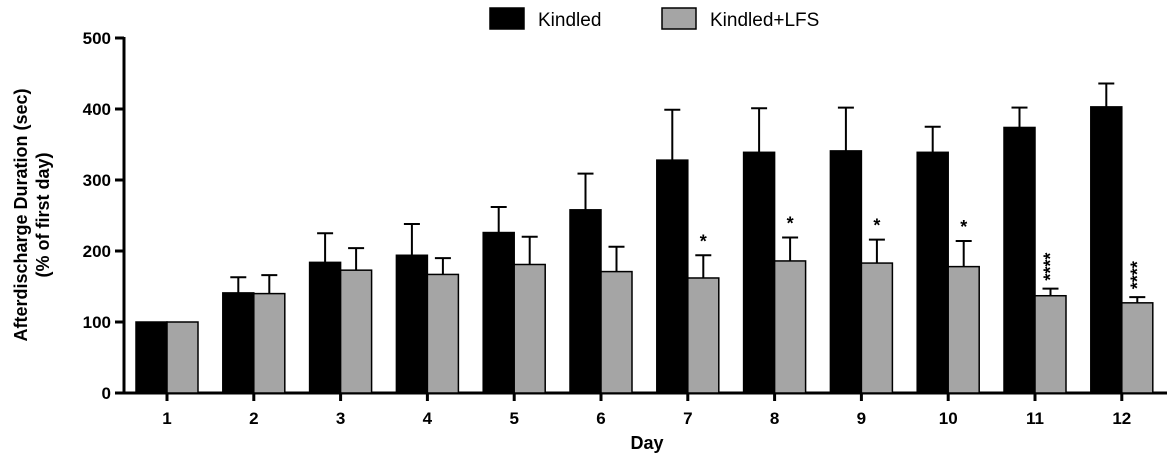 Image resolution: width=1167 pixels, height=457 pixels. Describe the element at coordinates (1035, 418) in the screenshot. I see `x-tick-label: 11` at that location.